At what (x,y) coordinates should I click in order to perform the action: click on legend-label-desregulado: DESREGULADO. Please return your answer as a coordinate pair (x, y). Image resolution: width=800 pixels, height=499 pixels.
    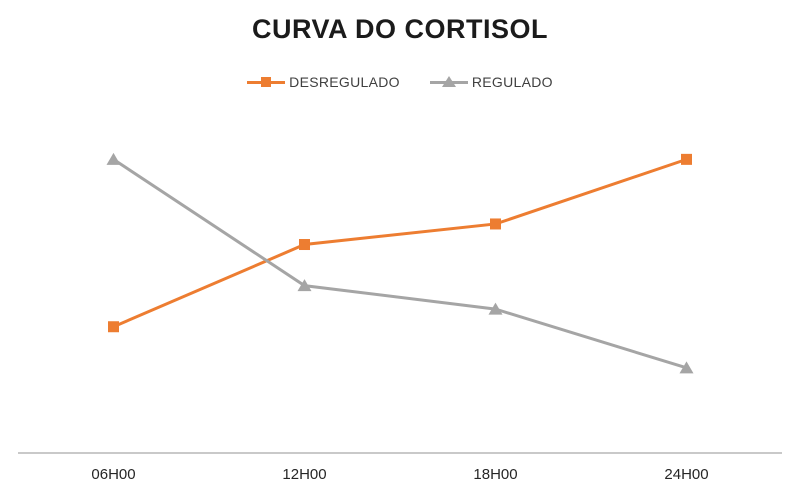
    Looking at the image, I should click on (344, 82).